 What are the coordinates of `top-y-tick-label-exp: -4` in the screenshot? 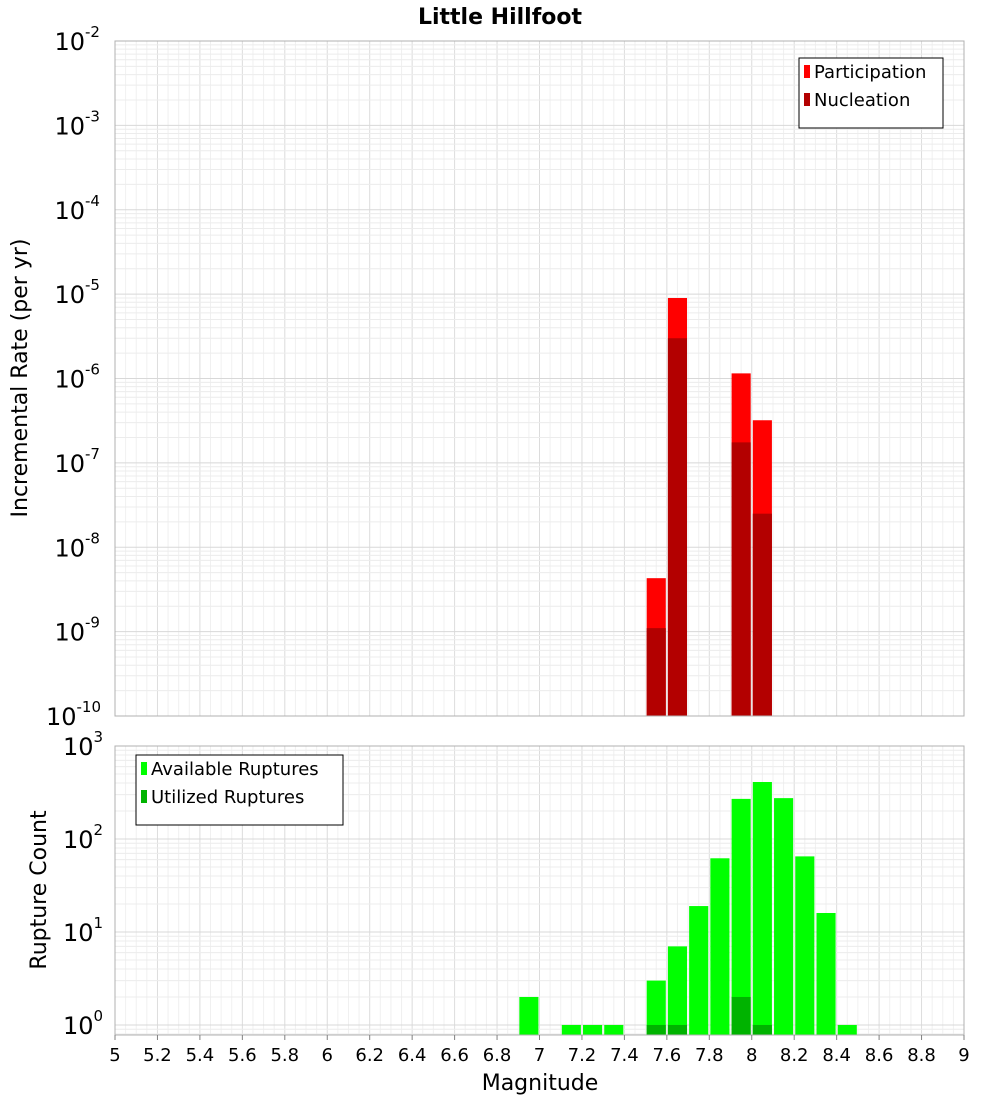 It's located at (92, 201).